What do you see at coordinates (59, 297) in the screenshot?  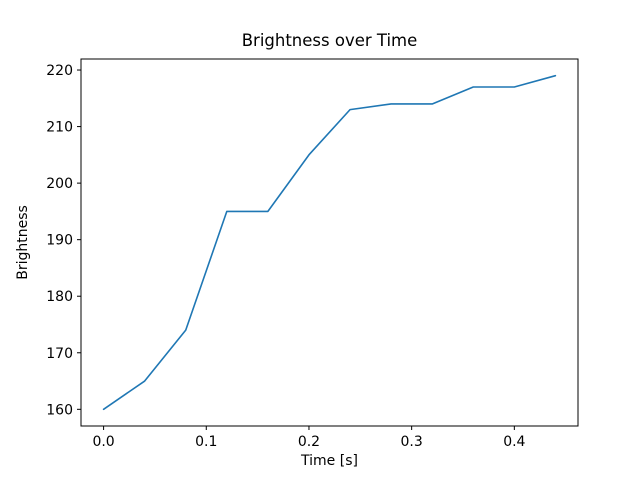 I see `y-tick-label: 180` at bounding box center [59, 297].